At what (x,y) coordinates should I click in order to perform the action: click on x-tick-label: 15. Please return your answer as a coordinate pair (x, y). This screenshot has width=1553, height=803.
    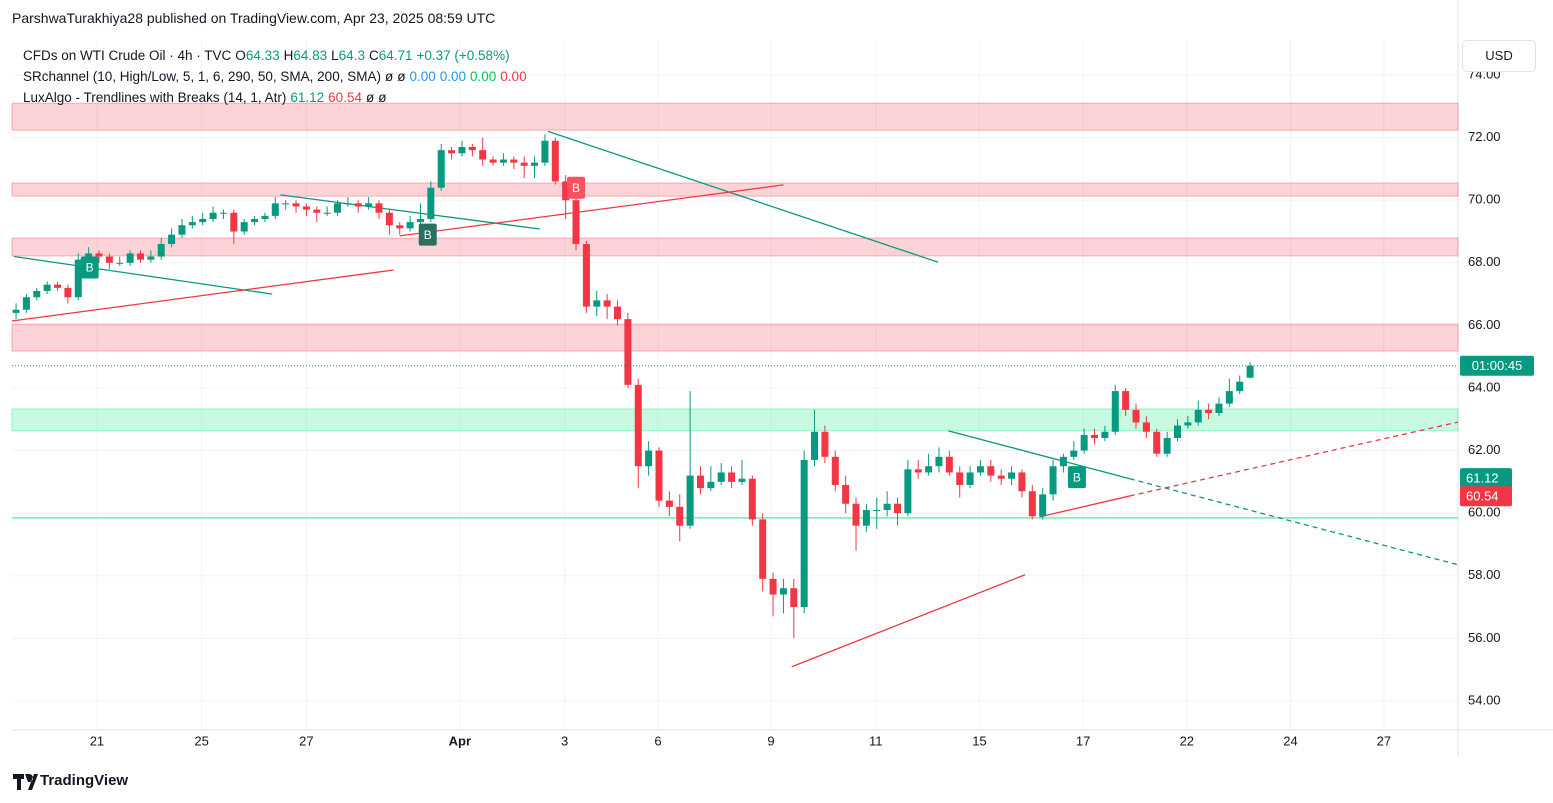
    Looking at the image, I should click on (979, 740).